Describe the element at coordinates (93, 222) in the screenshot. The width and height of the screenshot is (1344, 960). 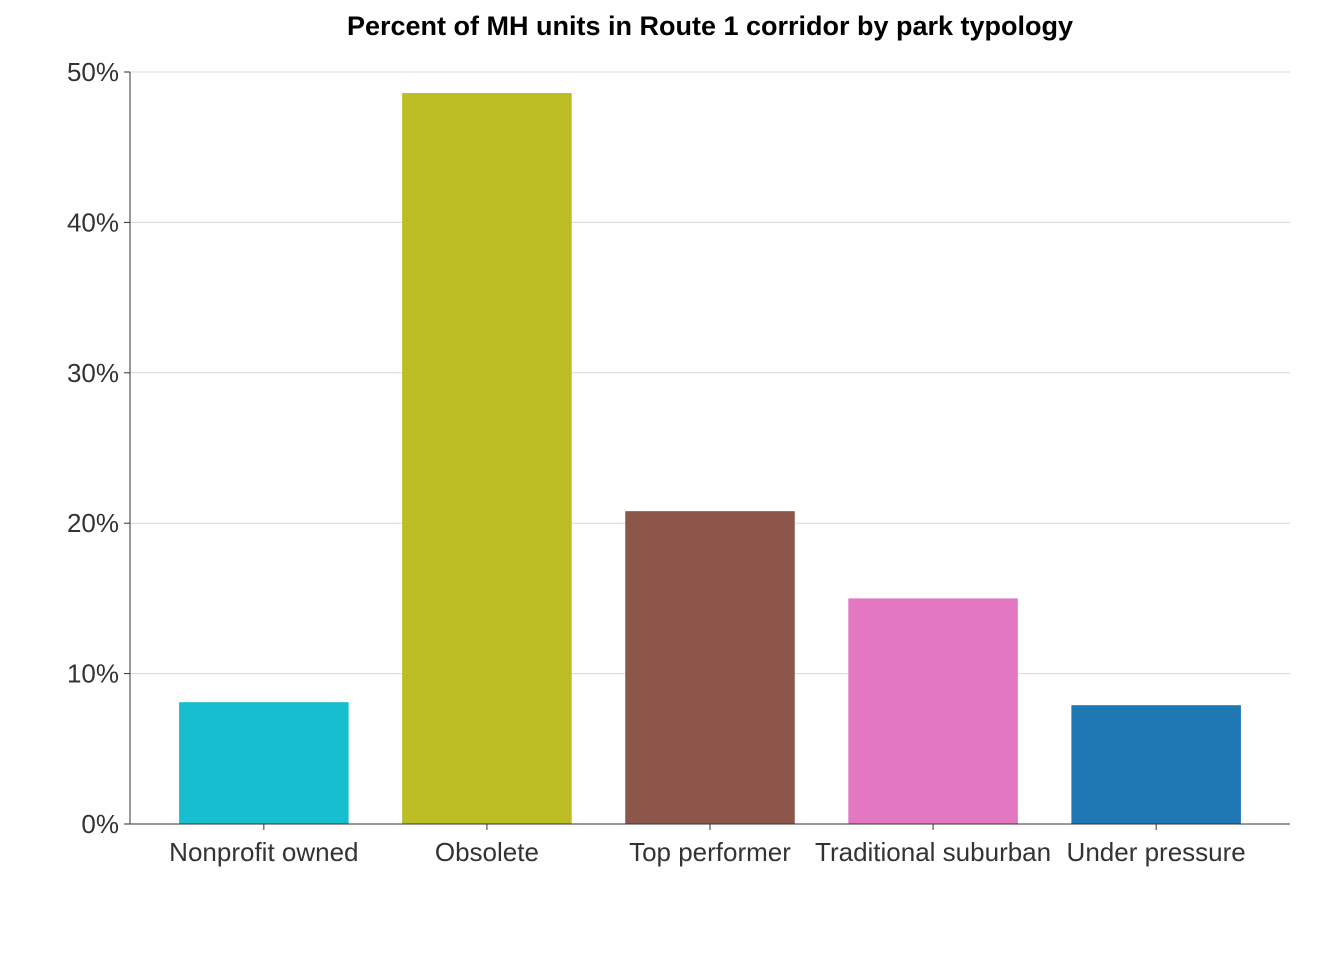
I see `y-tick-label-4: 40%` at that location.